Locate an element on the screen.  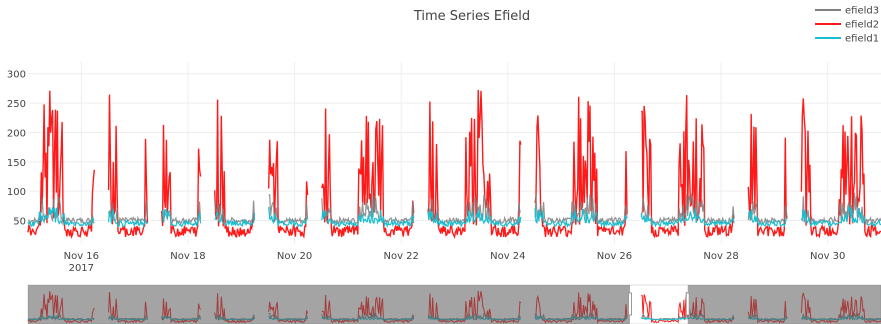
range-slider-handle-left is located at coordinates (629, 304).